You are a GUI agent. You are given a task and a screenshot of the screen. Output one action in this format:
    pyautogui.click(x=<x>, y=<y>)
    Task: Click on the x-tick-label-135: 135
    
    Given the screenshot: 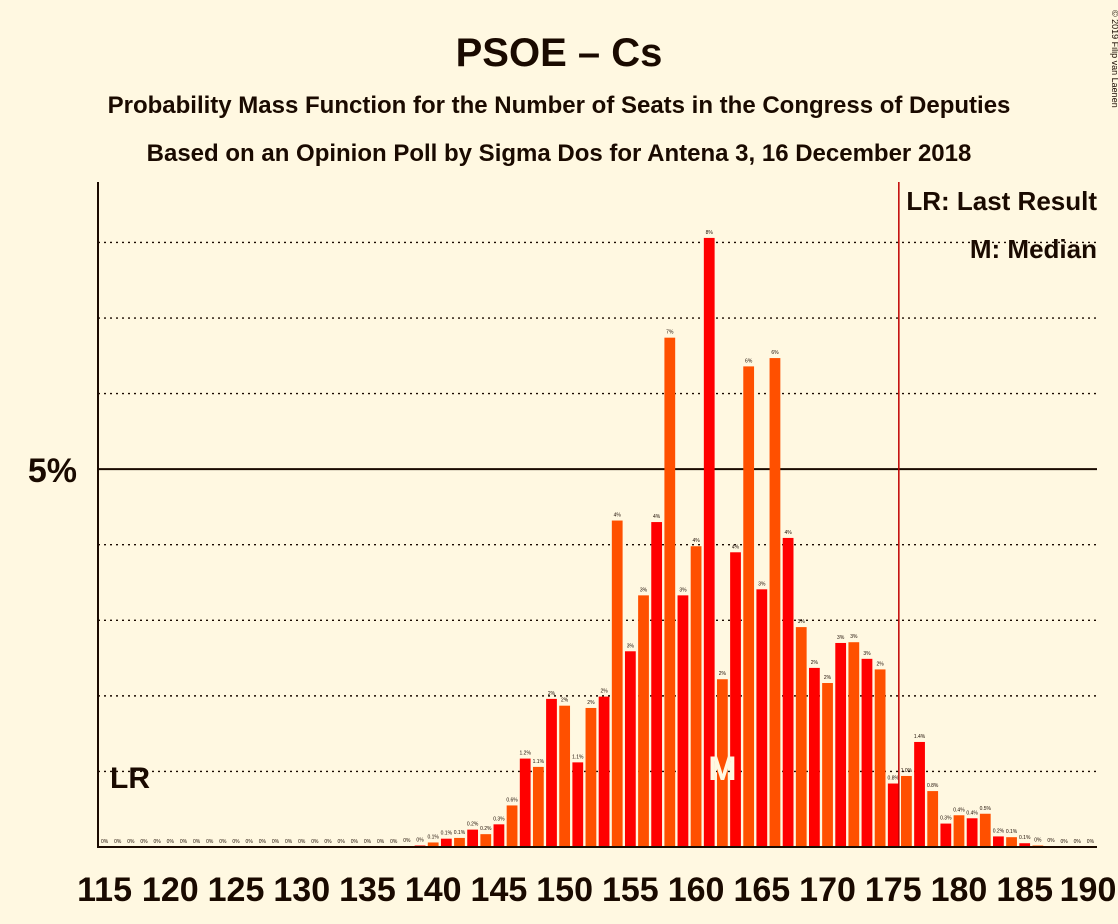 What is the action you would take?
    pyautogui.click(x=367, y=890)
    